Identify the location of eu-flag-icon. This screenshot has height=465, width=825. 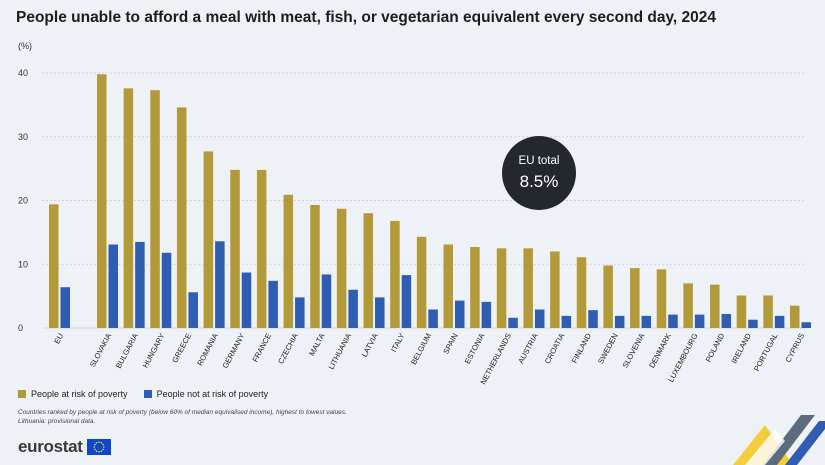
(98, 447).